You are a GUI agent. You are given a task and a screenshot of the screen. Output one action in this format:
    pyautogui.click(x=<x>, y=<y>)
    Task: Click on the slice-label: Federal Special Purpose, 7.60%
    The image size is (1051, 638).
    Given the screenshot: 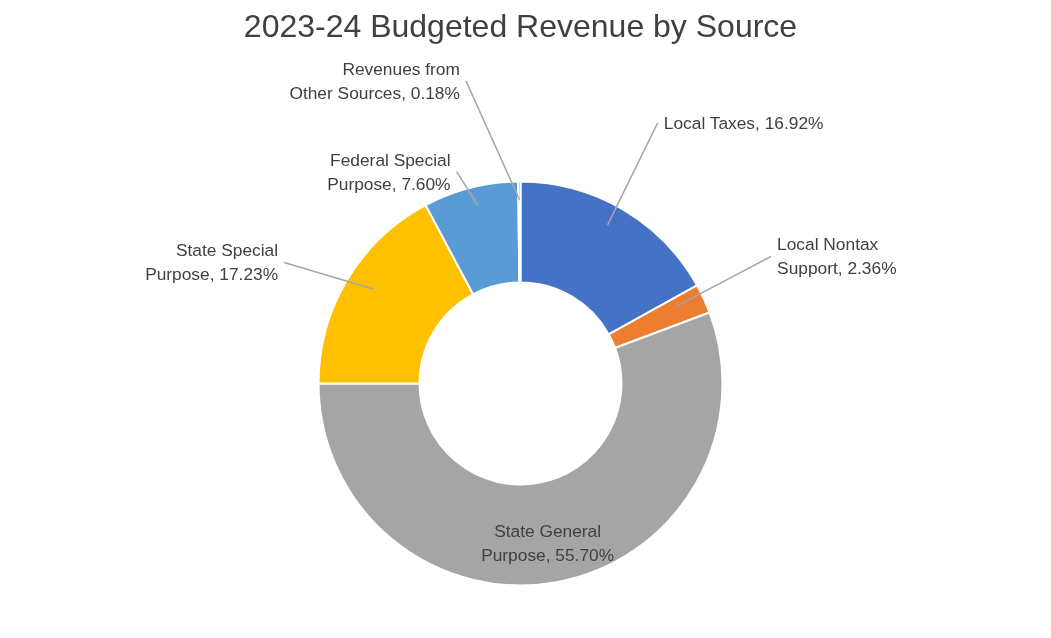 What is the action you would take?
    pyautogui.click(x=389, y=171)
    